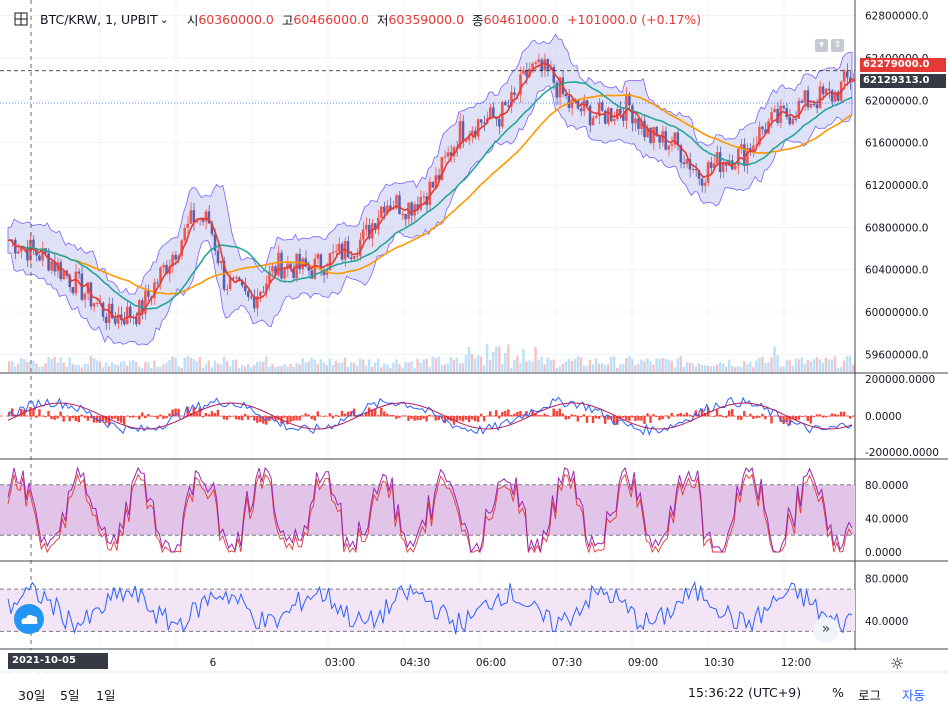 This screenshot has width=948, height=716. Describe the element at coordinates (164, 19) in the screenshot. I see `chevron-down-icon: ⌄` at that location.